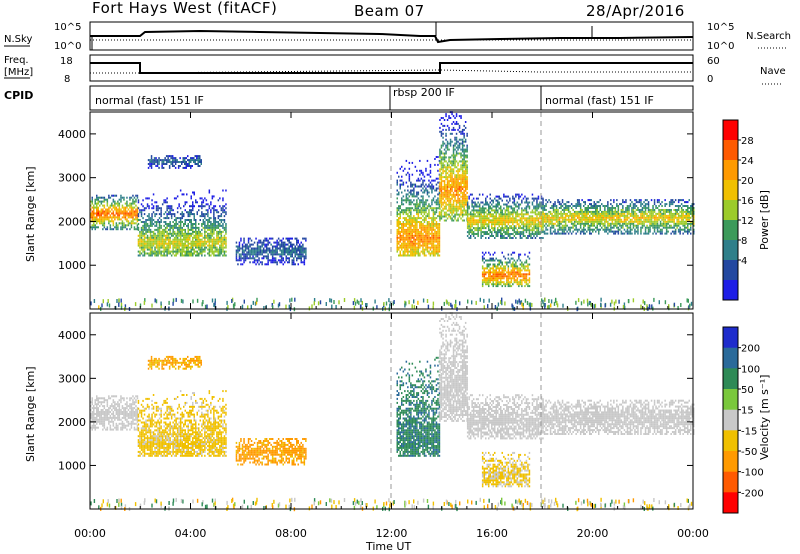 This screenshot has width=800, height=554. What do you see at coordinates (66, 61) in the screenshot?
I see `freq-left-tick-top: 18` at bounding box center [66, 61].